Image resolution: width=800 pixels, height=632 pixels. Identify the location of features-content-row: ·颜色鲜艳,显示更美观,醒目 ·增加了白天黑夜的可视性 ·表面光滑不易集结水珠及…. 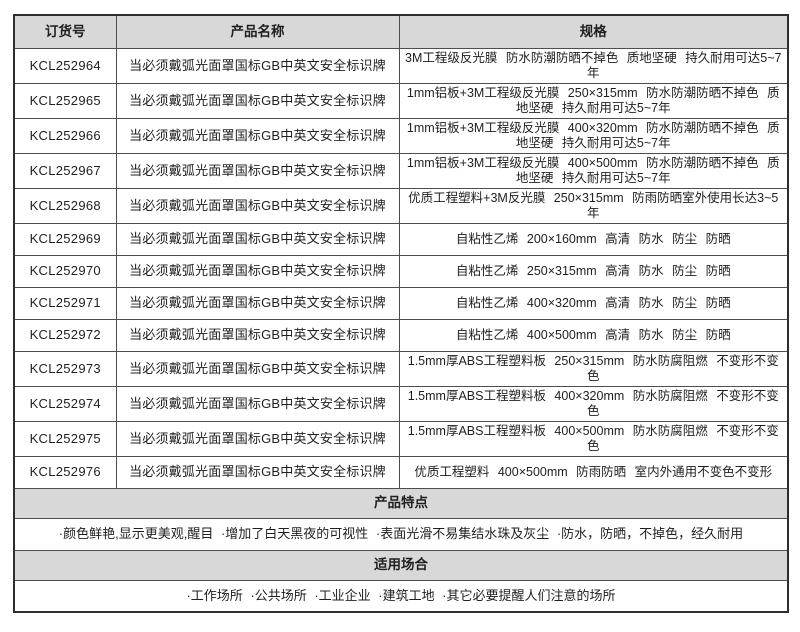
(401, 534).